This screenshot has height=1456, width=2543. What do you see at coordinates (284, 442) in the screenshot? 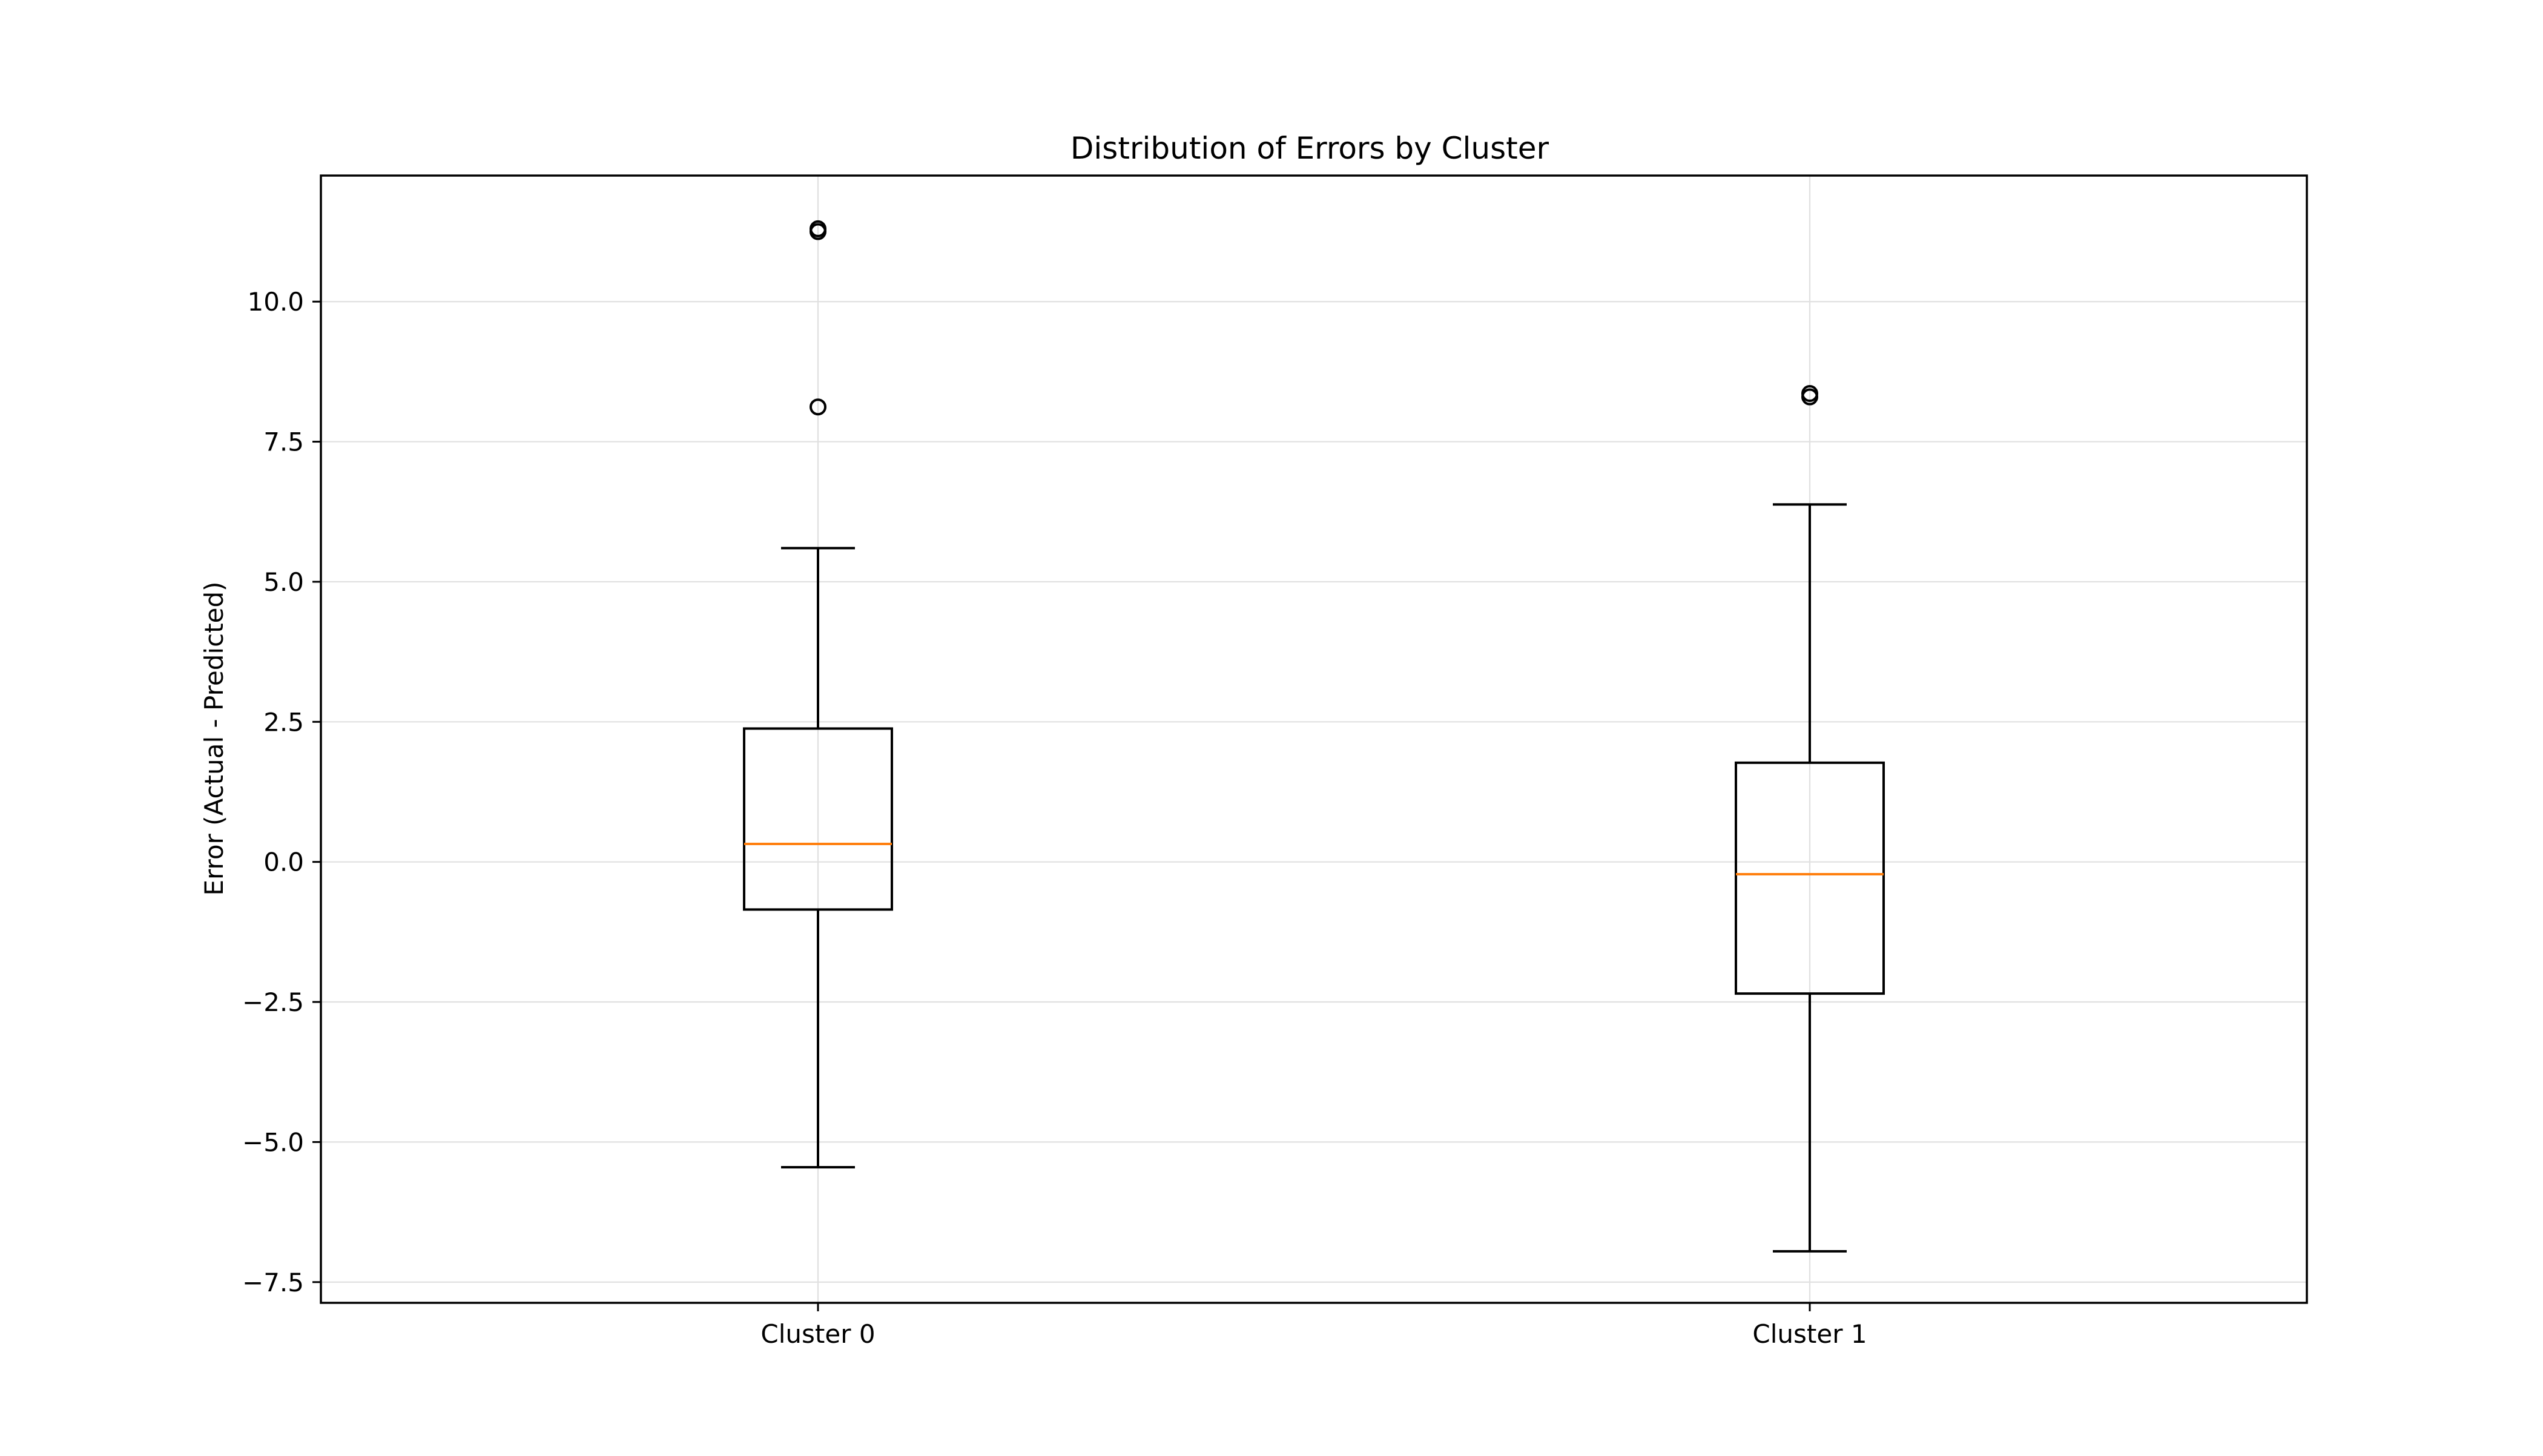
I see `y-tick-label: 7.5` at bounding box center [284, 442].